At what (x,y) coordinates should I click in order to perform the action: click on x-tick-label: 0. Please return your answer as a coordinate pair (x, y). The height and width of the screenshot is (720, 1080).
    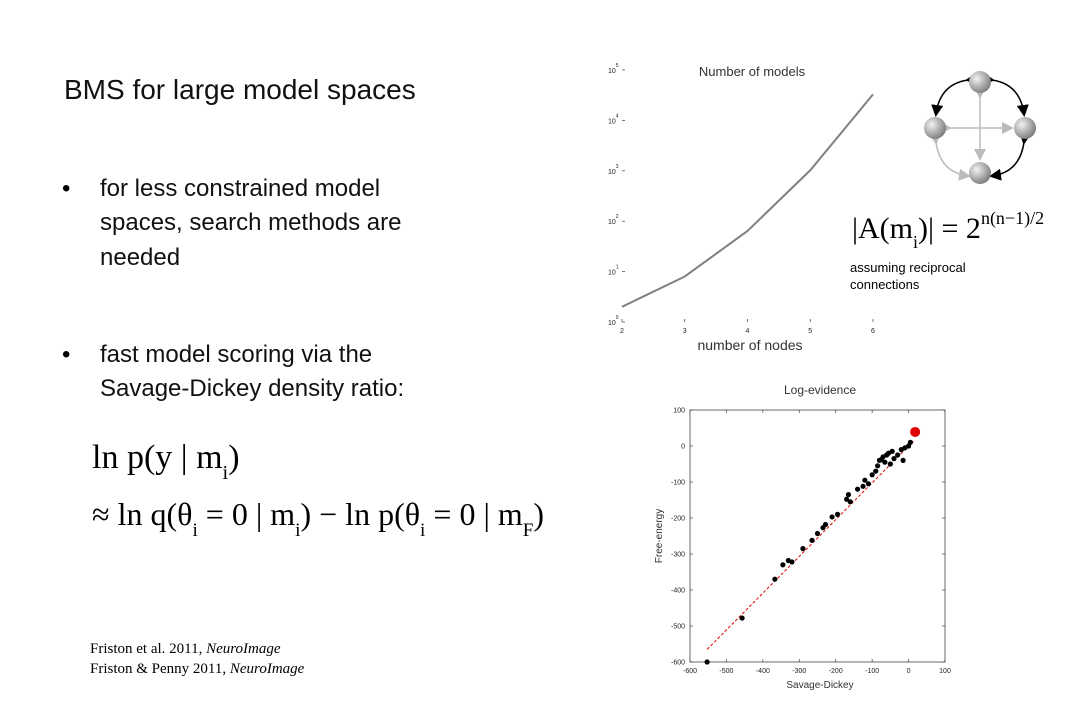
    Looking at the image, I should click on (909, 671).